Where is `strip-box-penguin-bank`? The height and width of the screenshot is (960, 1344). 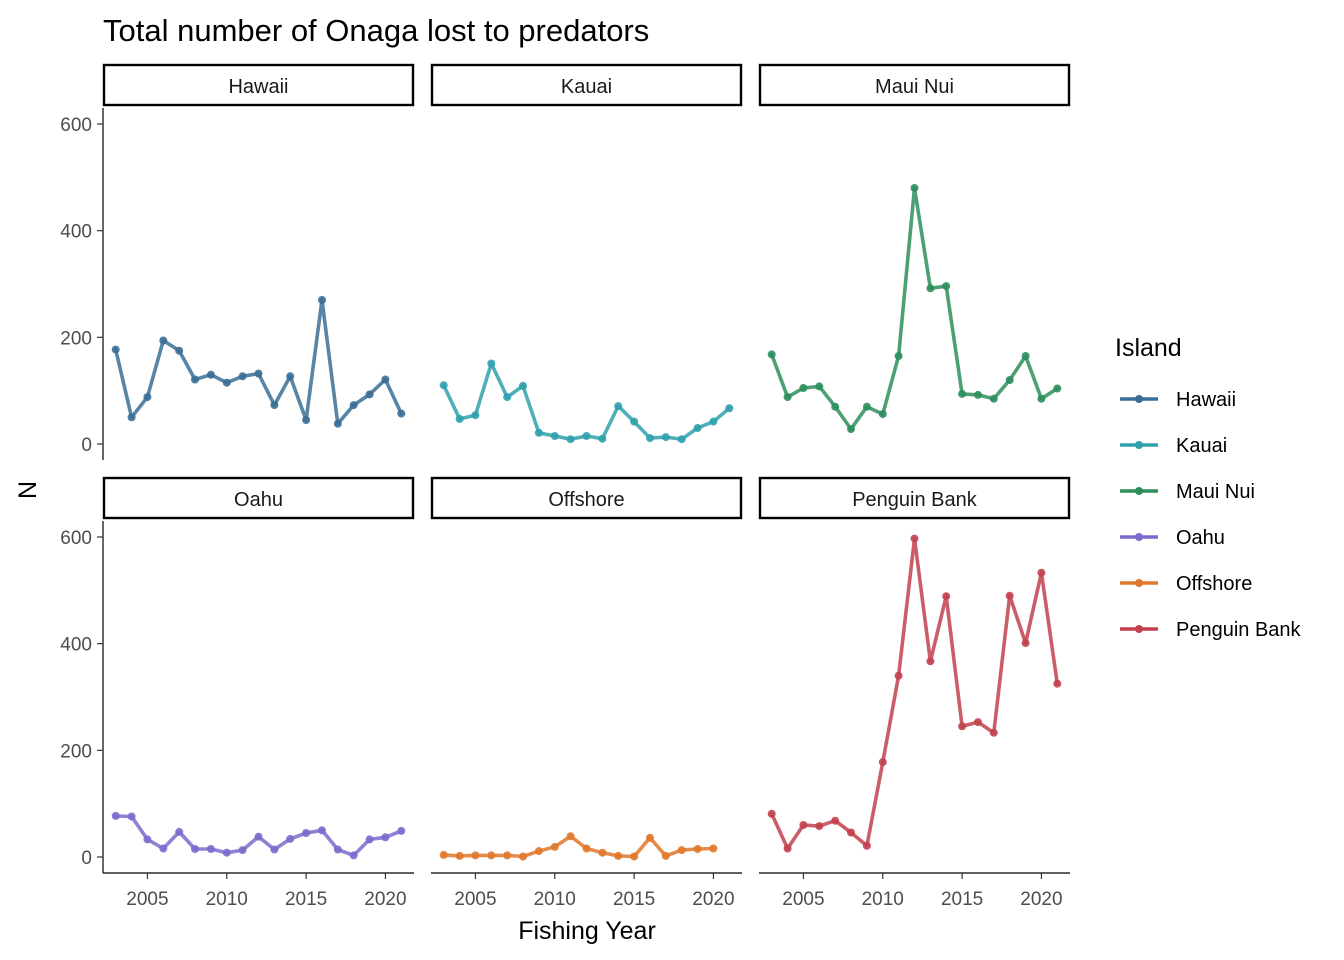 strip-box-penguin-bank is located at coordinates (914, 498).